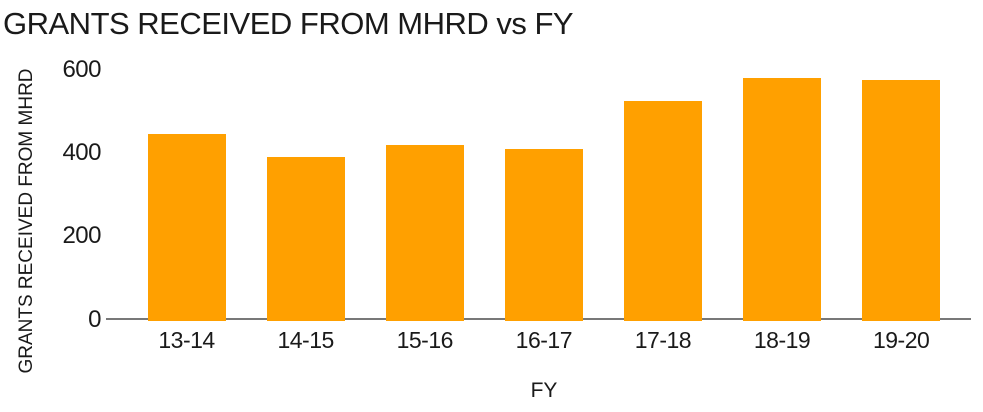 Image resolution: width=983 pixels, height=412 pixels. I want to click on y-tick-label: 400, so click(81, 153).